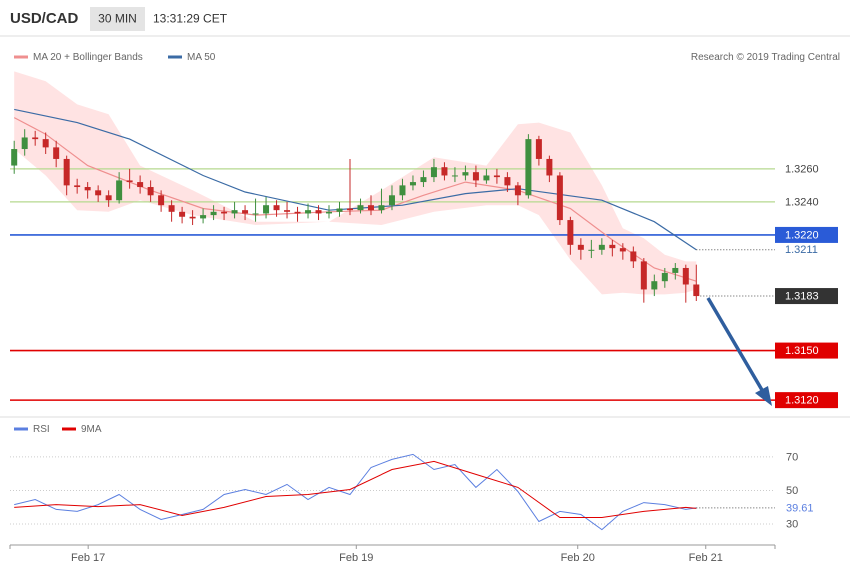 The width and height of the screenshot is (850, 581). I want to click on y-tick-label: 50, so click(792, 491).